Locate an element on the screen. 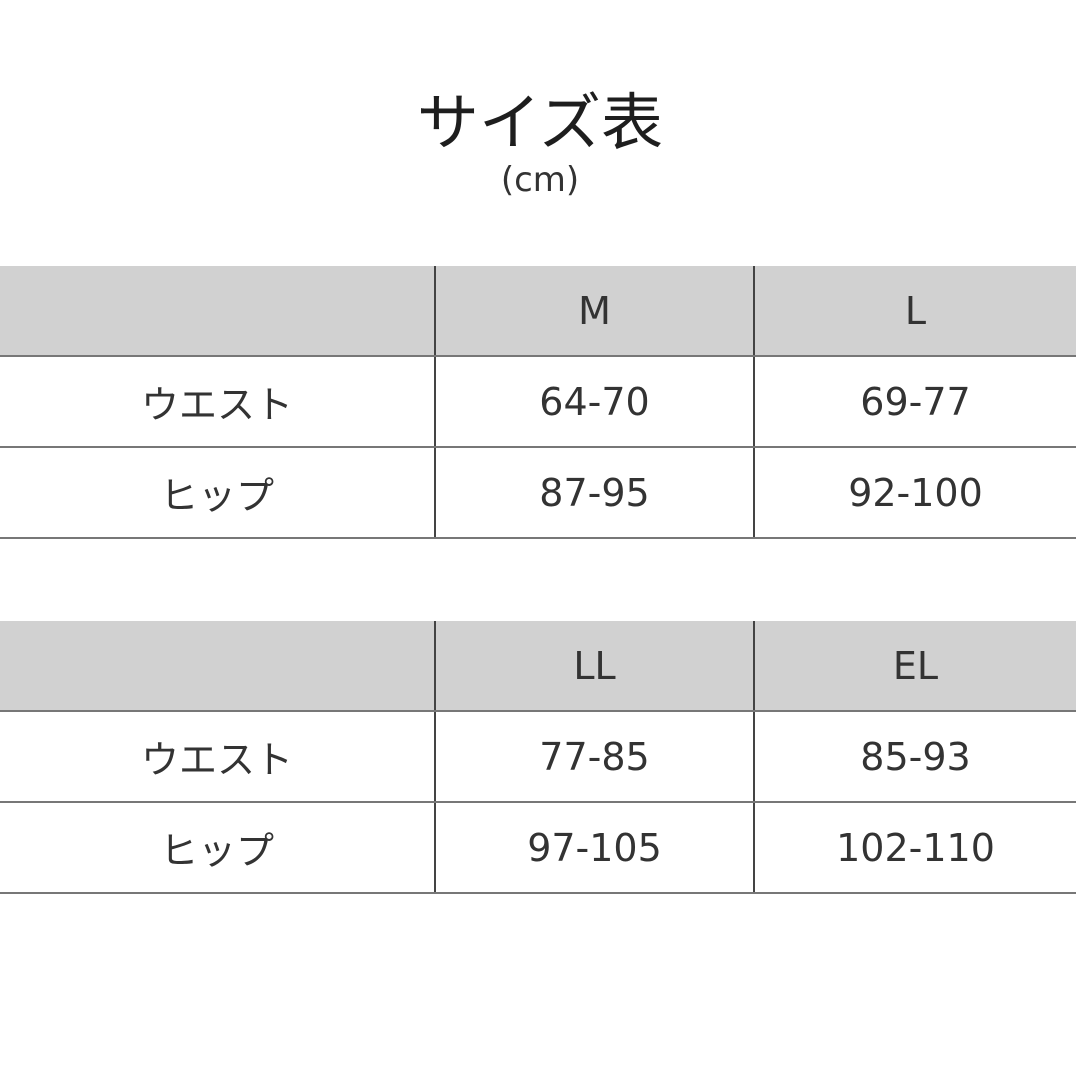 This screenshot has width=1080, height=1080. table-cell: 64-70 is located at coordinates (594, 402).